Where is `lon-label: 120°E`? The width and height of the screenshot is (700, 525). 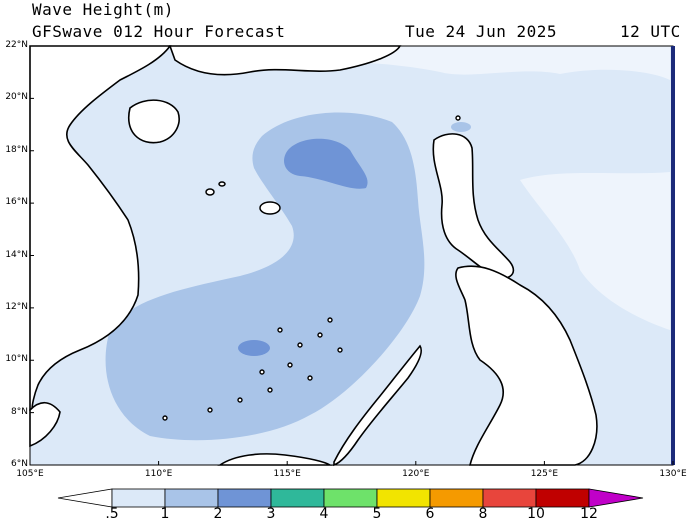
lon-label: 120°E is located at coordinates (416, 474).